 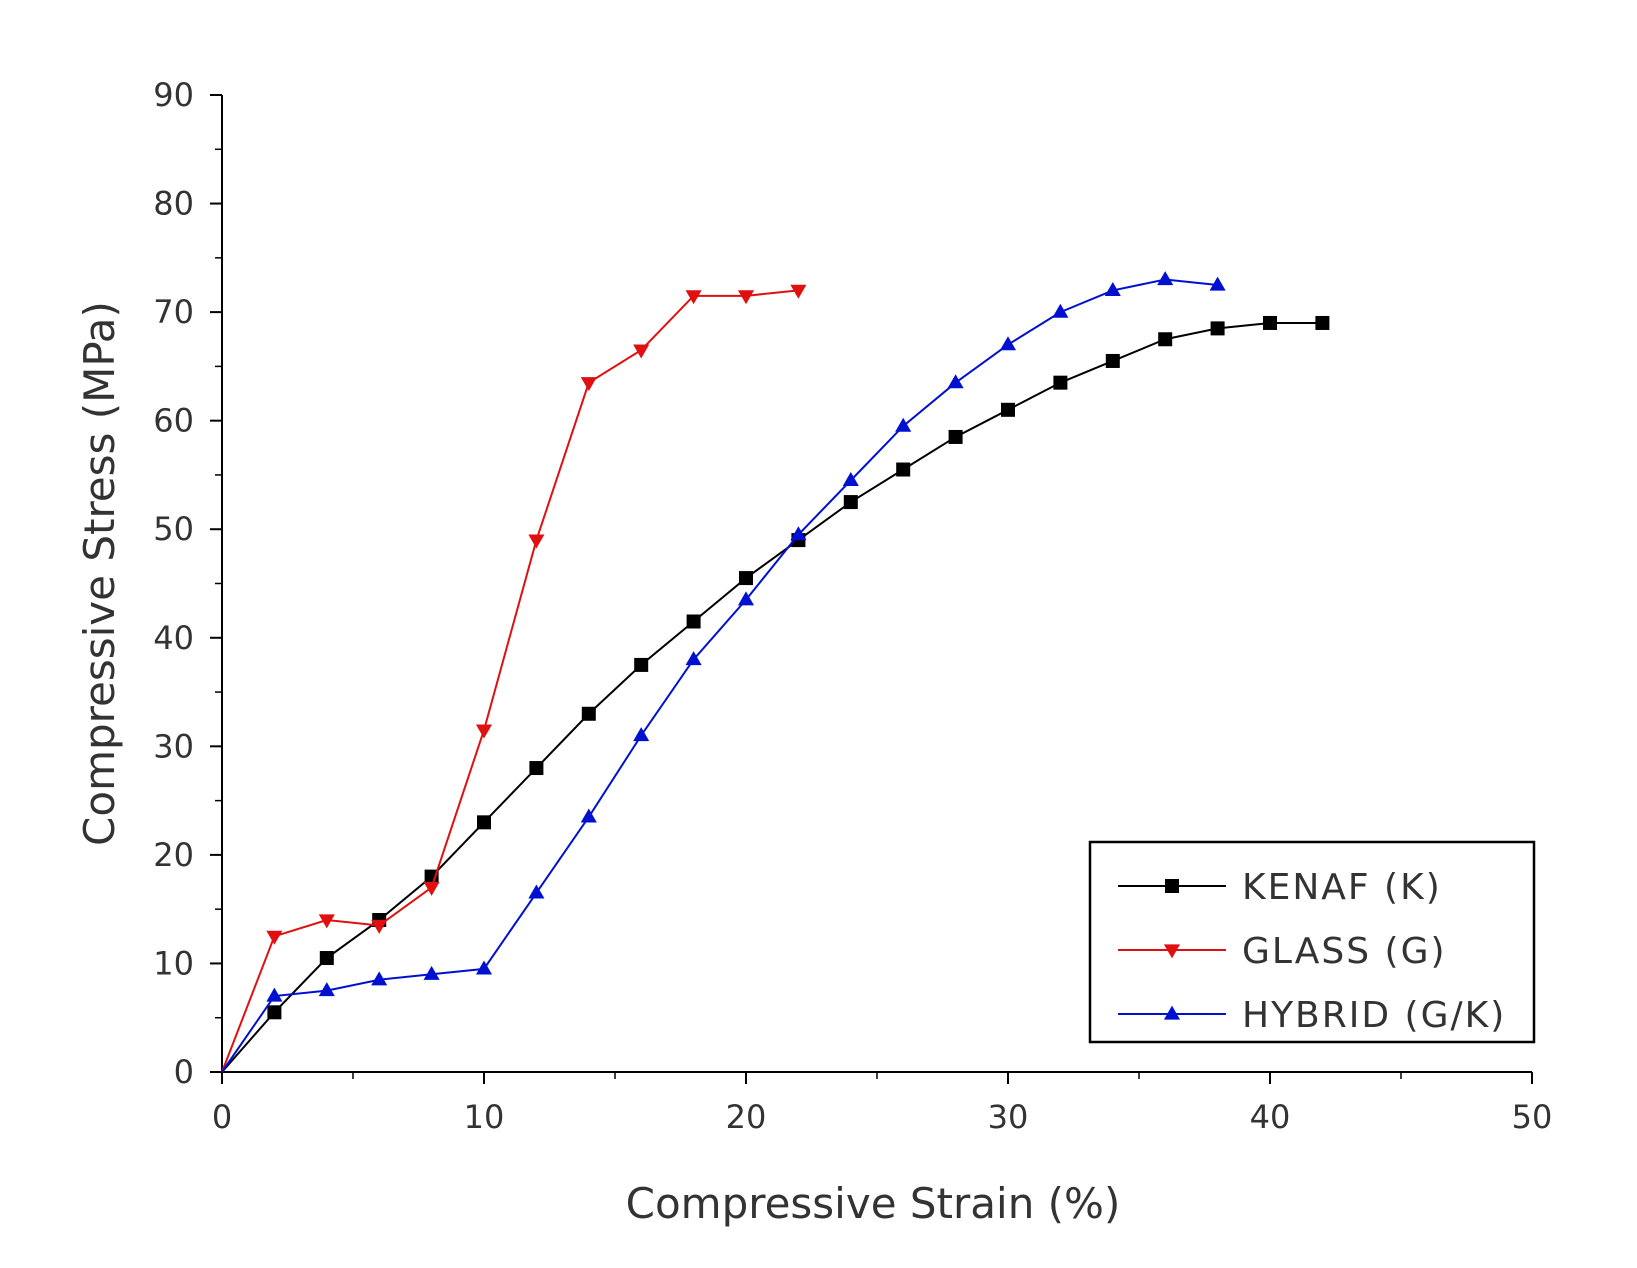 What do you see at coordinates (1270, 1117) in the screenshot?
I see `x-tick-label: 40` at bounding box center [1270, 1117].